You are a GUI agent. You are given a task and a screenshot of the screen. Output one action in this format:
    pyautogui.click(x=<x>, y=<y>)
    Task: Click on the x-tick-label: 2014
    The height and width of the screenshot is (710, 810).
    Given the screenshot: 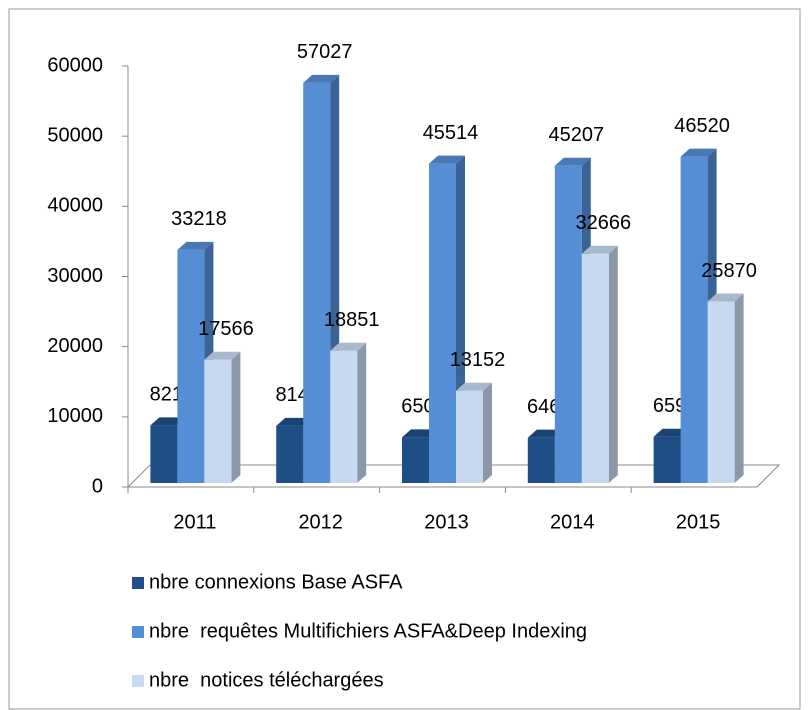 What is the action you would take?
    pyautogui.click(x=572, y=522)
    